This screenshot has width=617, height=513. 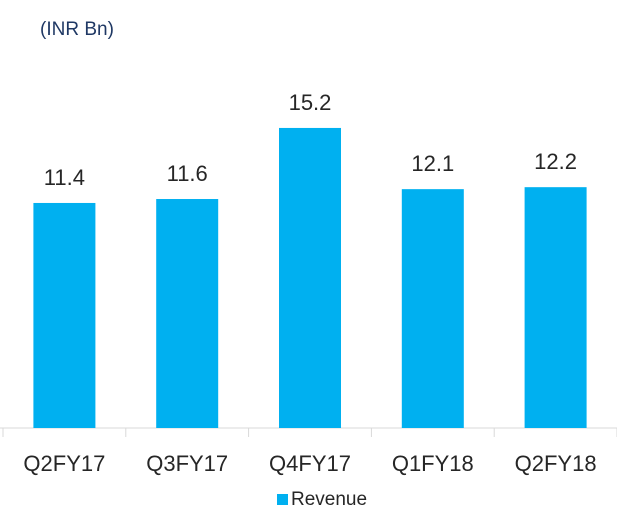 What do you see at coordinates (432, 163) in the screenshot?
I see `value-label: 12.1` at bounding box center [432, 163].